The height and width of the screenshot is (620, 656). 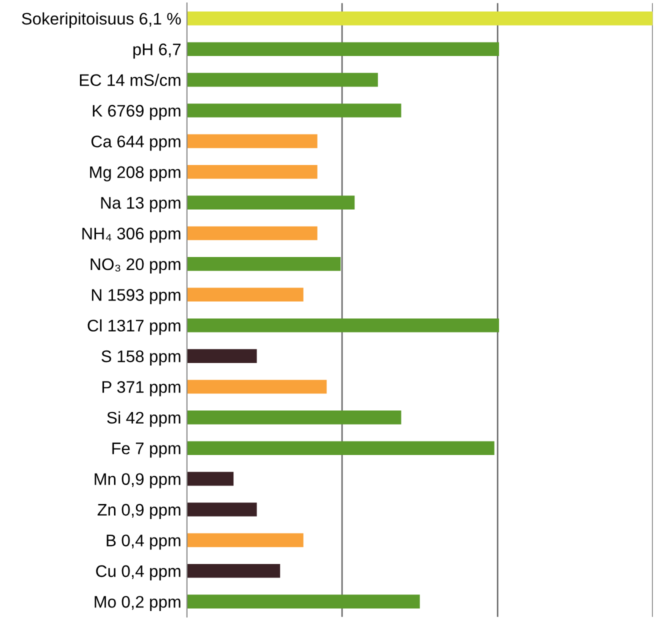 I want to click on y-tick-label: B 0,4 ppm, so click(x=143, y=542).